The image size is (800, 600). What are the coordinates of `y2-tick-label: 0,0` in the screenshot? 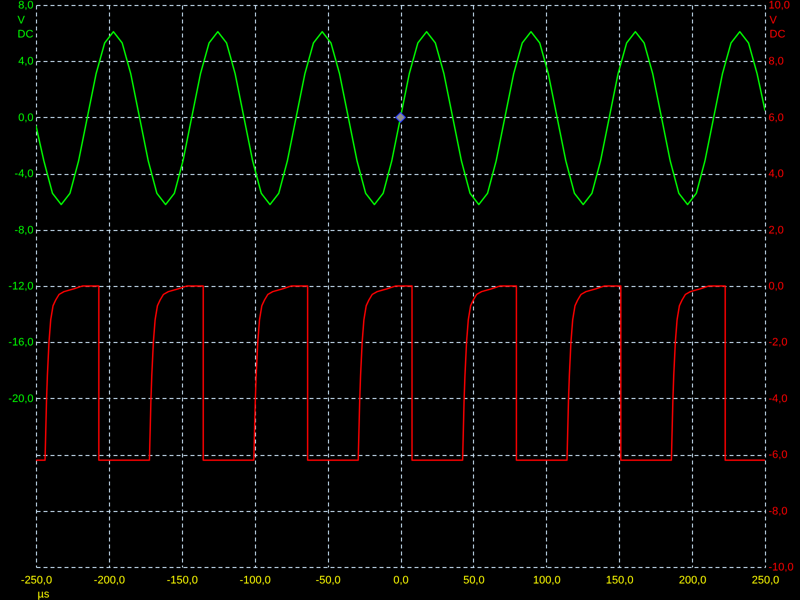 It's located at (776, 286).